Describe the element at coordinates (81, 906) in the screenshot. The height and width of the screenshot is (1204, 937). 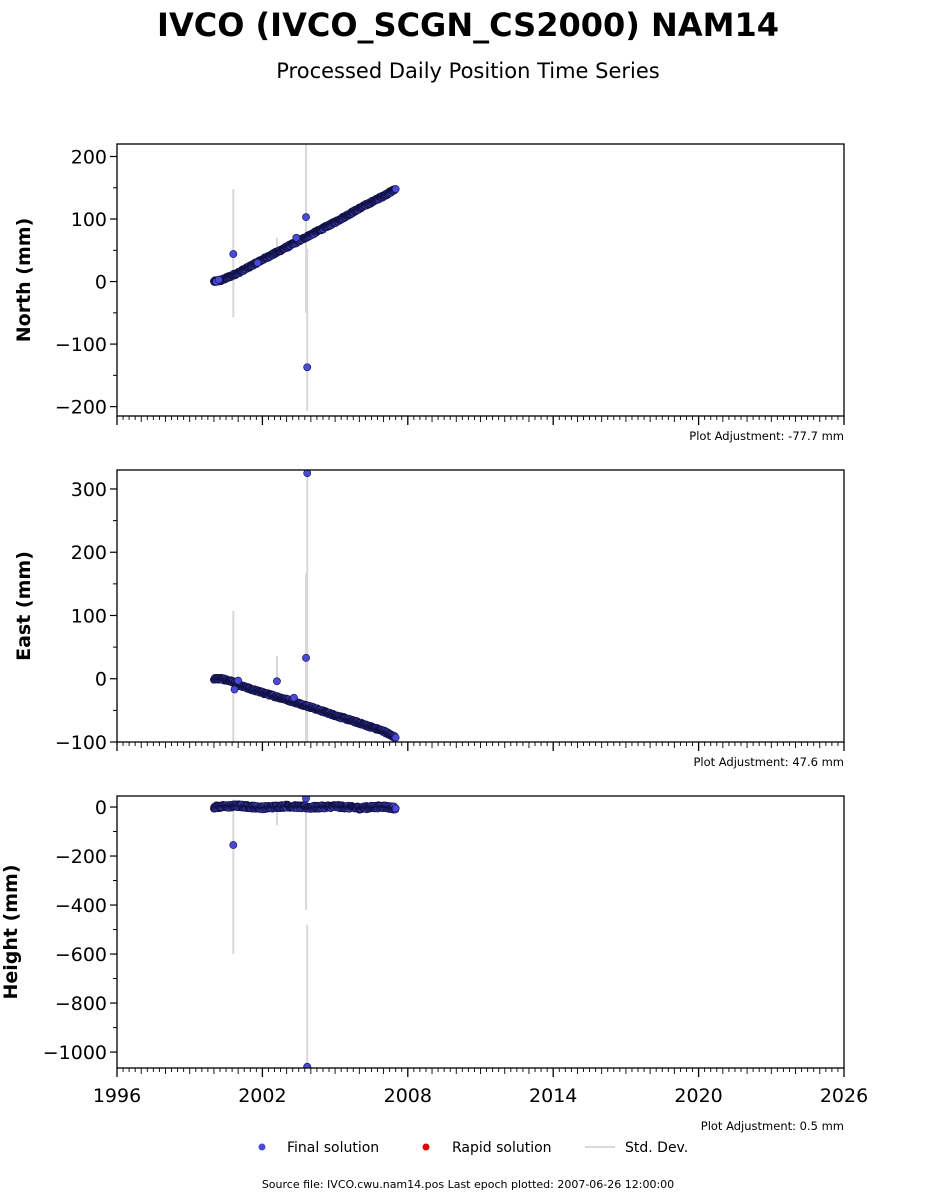
I see `y-tick-label: −400` at that location.